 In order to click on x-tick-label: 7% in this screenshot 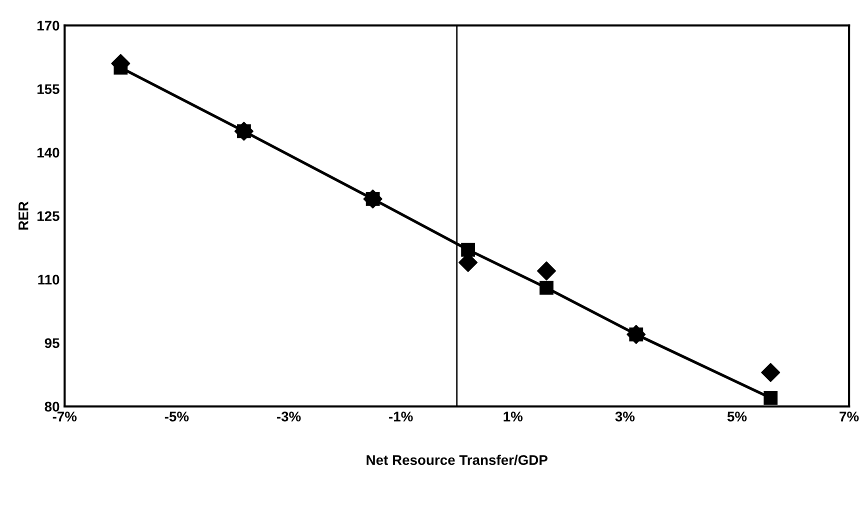, I will do `click(849, 417)`.